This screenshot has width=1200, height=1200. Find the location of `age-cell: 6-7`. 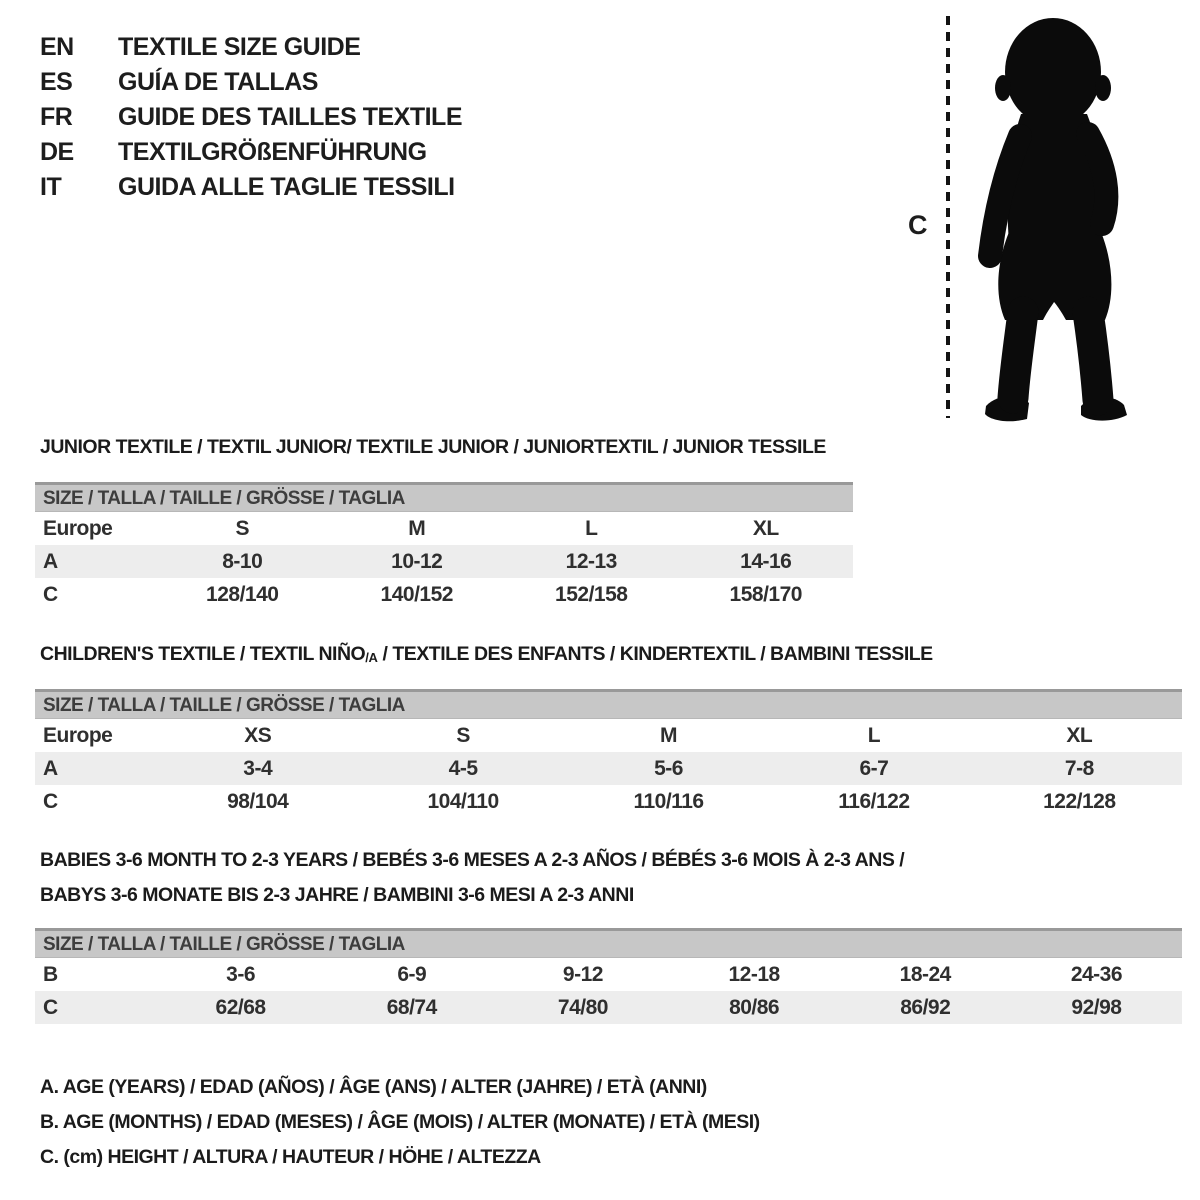

age-cell: 6-7 is located at coordinates (874, 768).